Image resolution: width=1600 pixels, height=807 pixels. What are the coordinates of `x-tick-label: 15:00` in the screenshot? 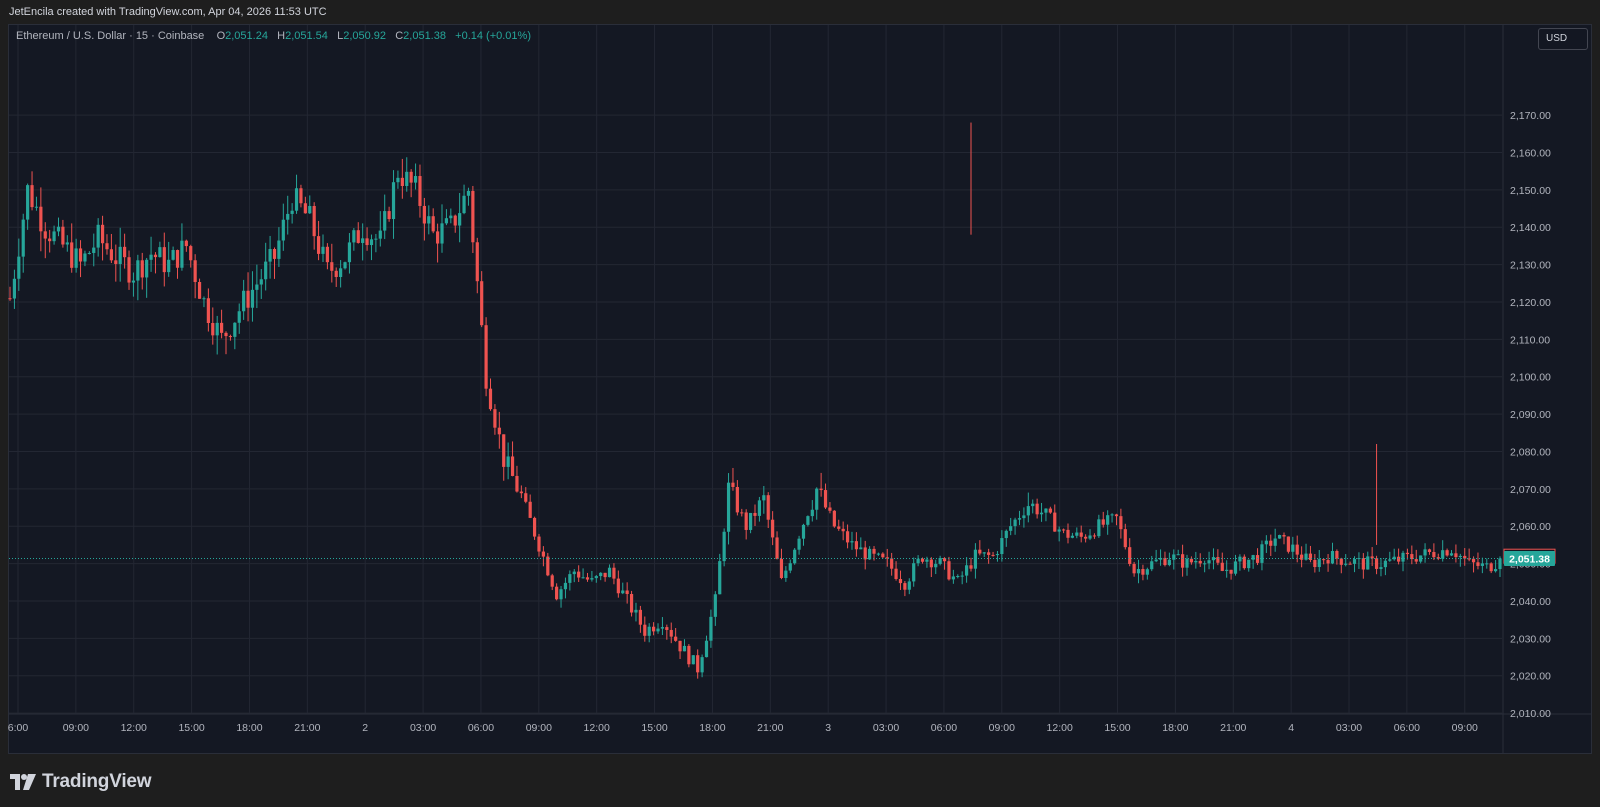 It's located at (1117, 728).